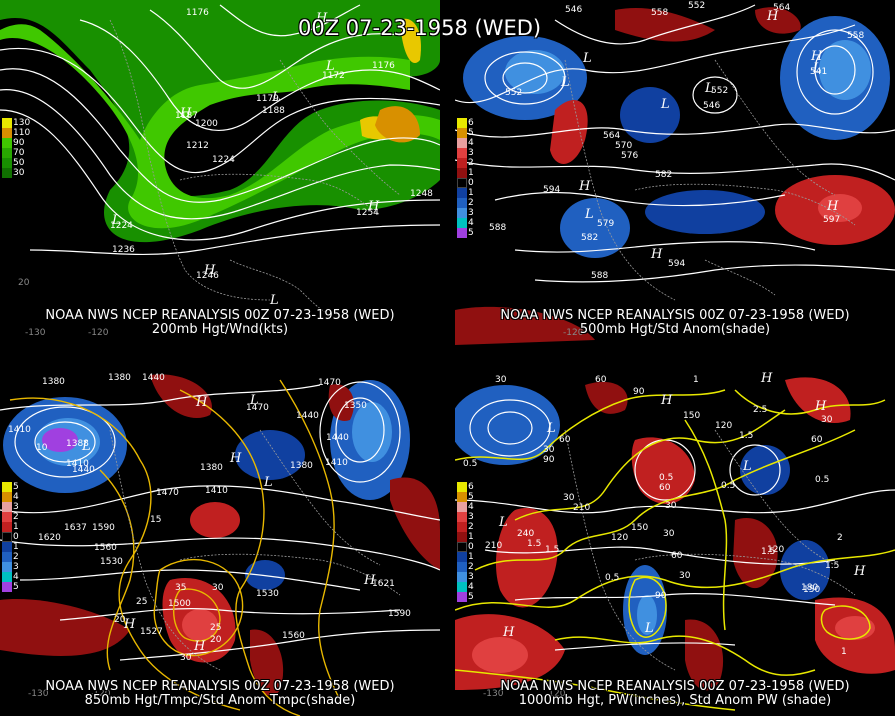 Image resolution: width=895 pixels, height=716 pixels. What do you see at coordinates (75, 528) in the screenshot?
I see `contour-label: 1637` at bounding box center [75, 528].